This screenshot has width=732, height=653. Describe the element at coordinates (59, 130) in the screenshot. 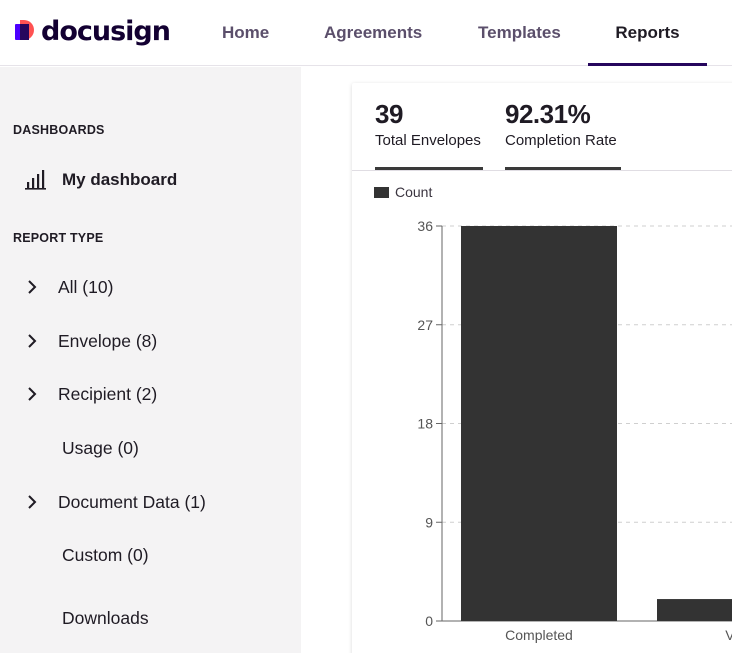

I see `dashboards-section-label: DASHBOARDS` at that location.